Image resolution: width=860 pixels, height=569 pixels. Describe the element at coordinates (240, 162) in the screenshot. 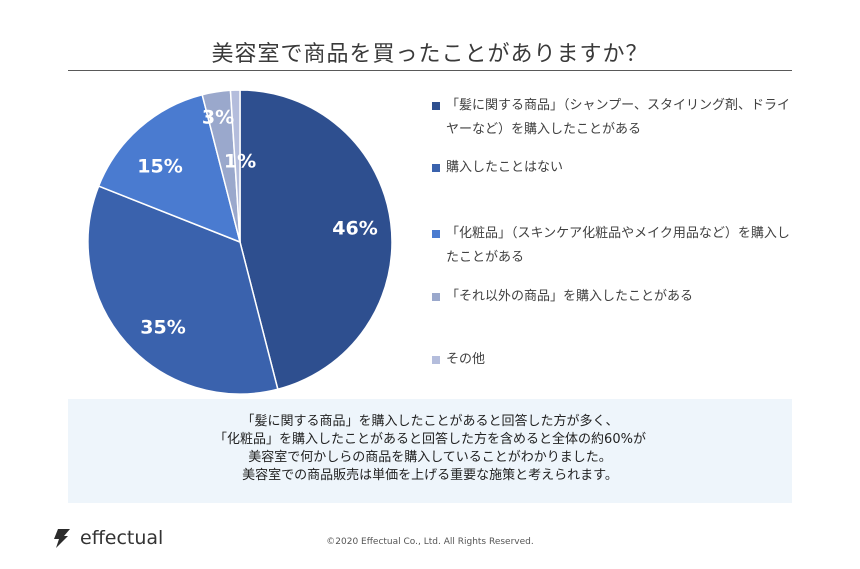

I see `slice-data-label: 1%` at that location.